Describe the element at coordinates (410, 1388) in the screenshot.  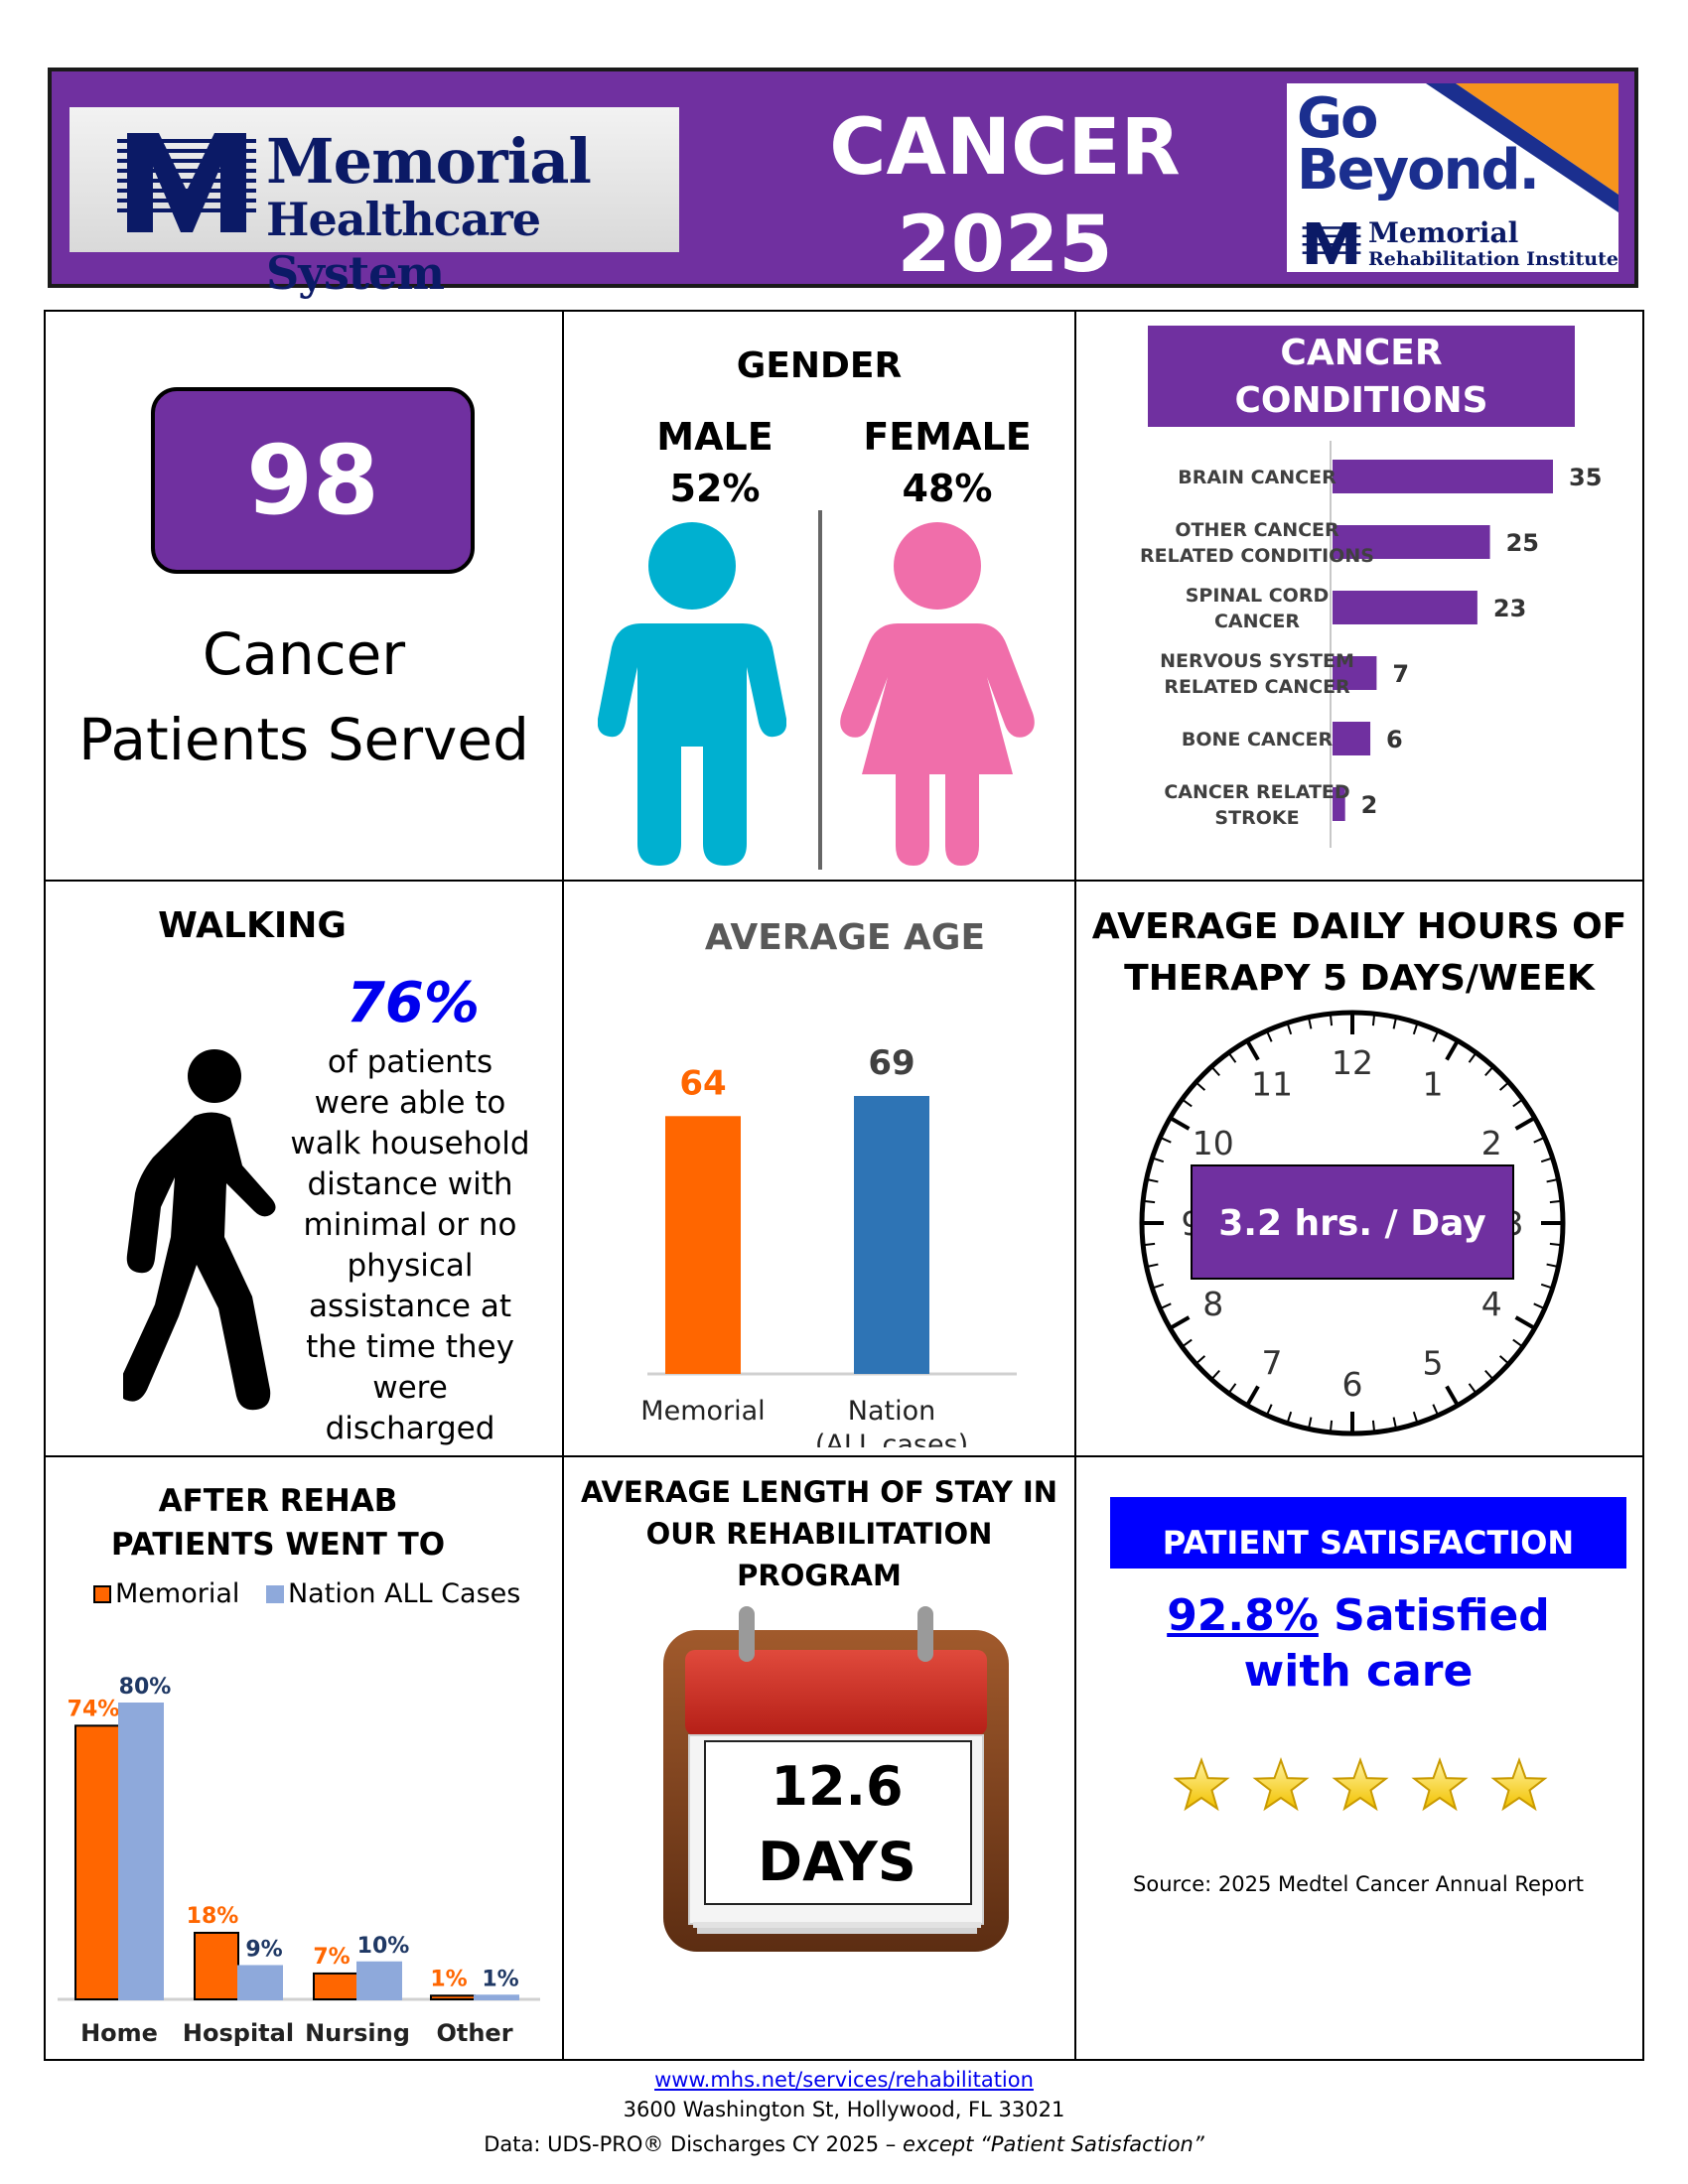
I see `walking-text-line: were` at that location.